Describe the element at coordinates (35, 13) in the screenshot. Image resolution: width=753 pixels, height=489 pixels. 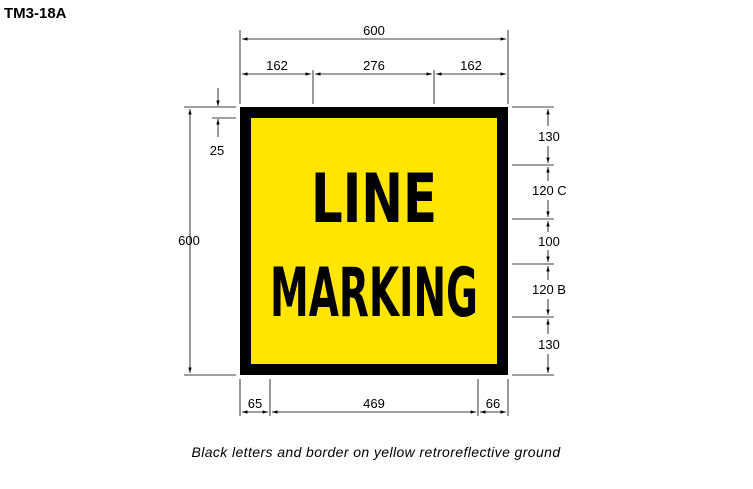
I see `drawing-code: TM3-18A` at that location.